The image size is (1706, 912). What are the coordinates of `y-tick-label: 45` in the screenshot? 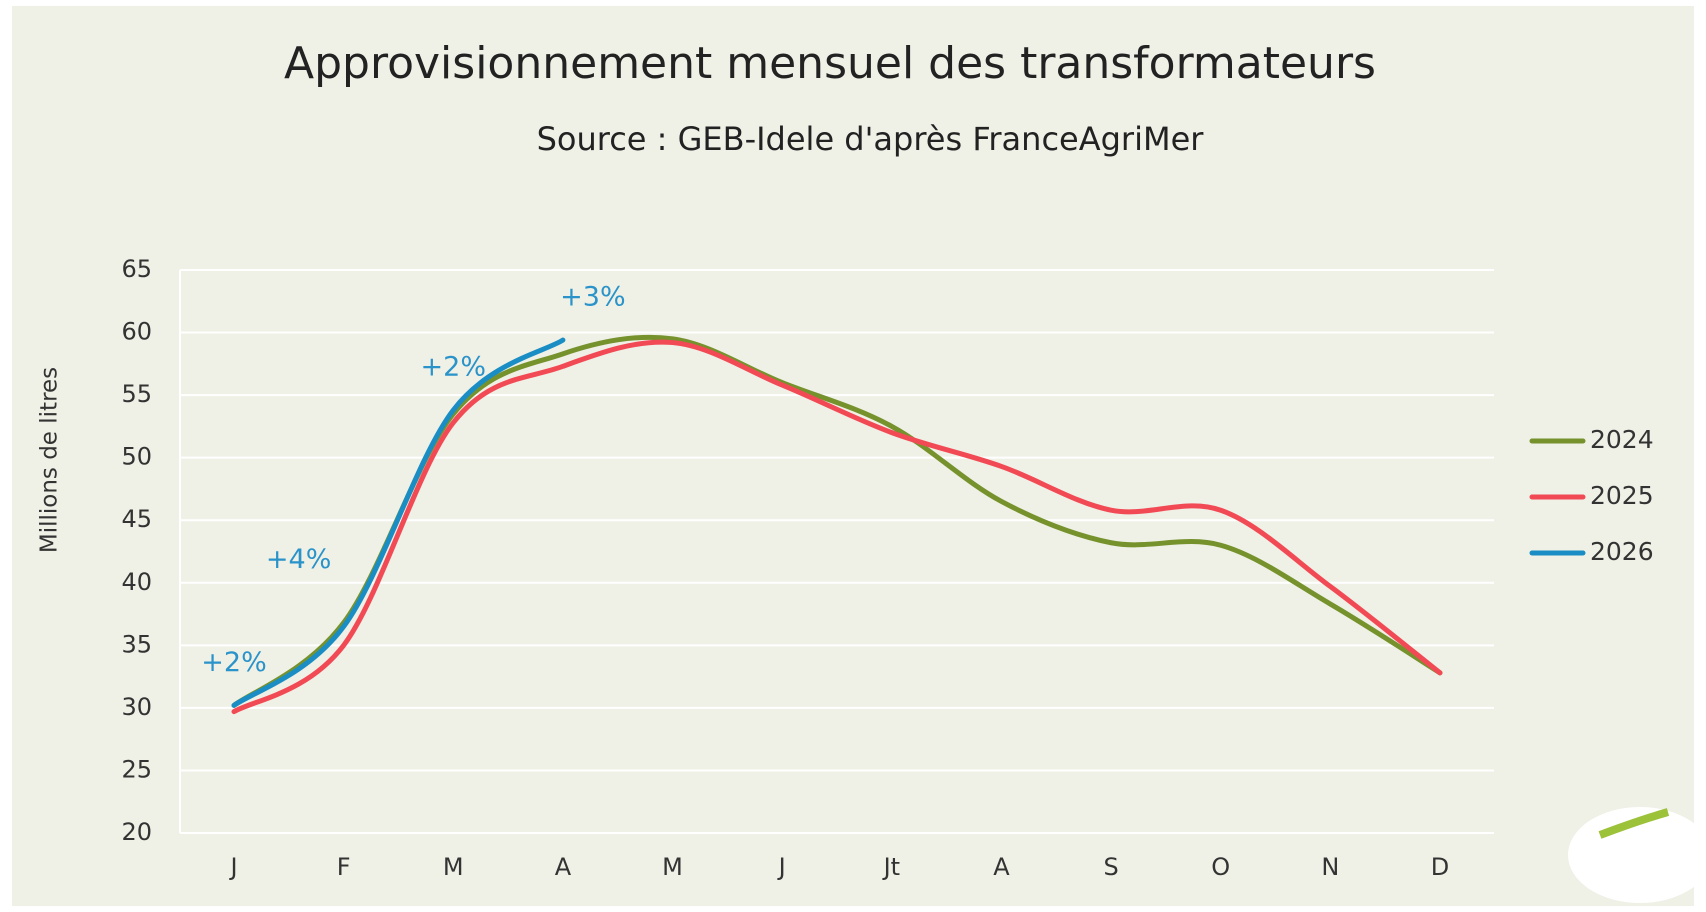 It's located at (136, 519).